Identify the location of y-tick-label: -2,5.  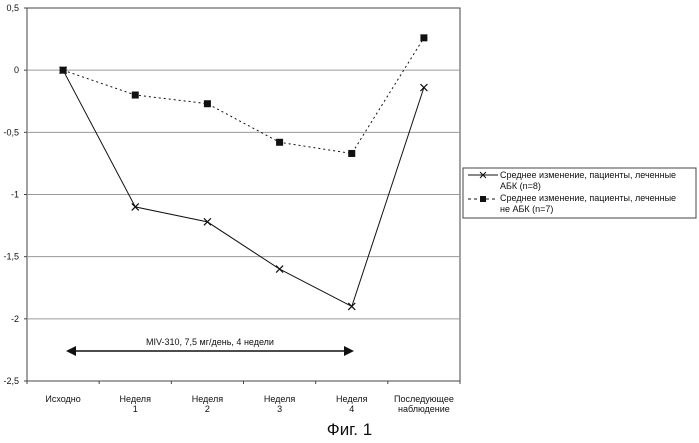
(11, 381).